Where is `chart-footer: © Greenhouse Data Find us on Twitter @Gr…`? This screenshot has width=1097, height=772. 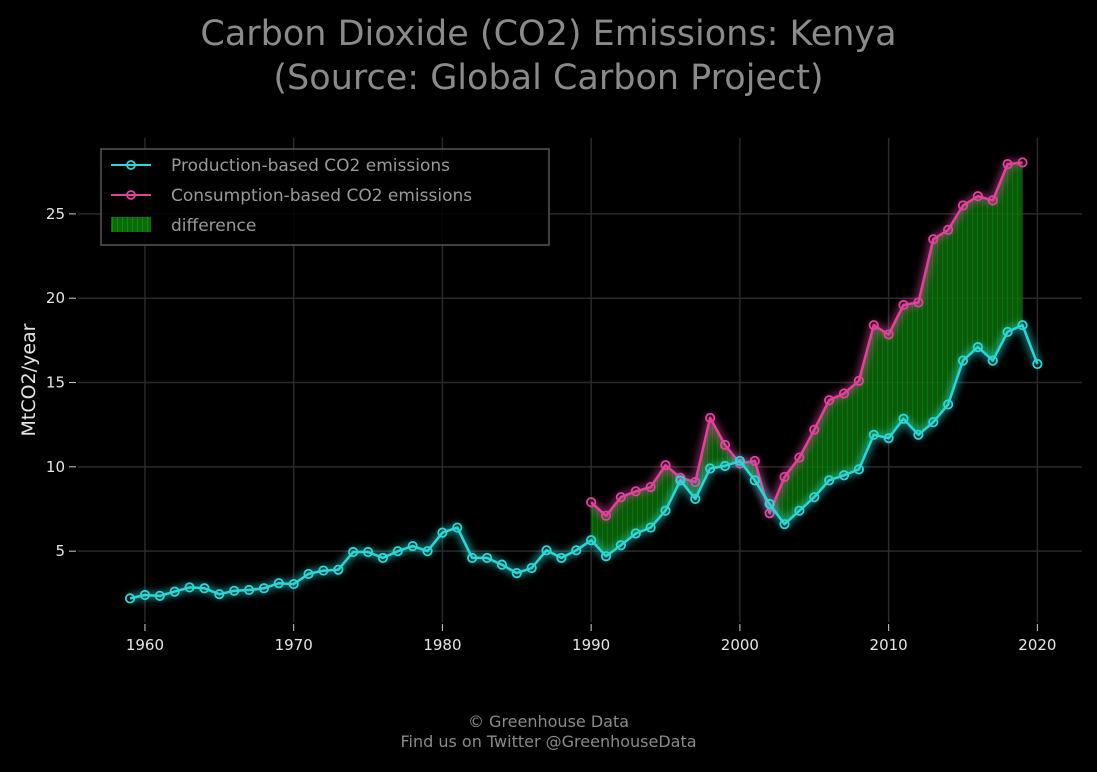
chart-footer: © Greenhouse Data Find us on Twitter @Gr… is located at coordinates (548, 732).